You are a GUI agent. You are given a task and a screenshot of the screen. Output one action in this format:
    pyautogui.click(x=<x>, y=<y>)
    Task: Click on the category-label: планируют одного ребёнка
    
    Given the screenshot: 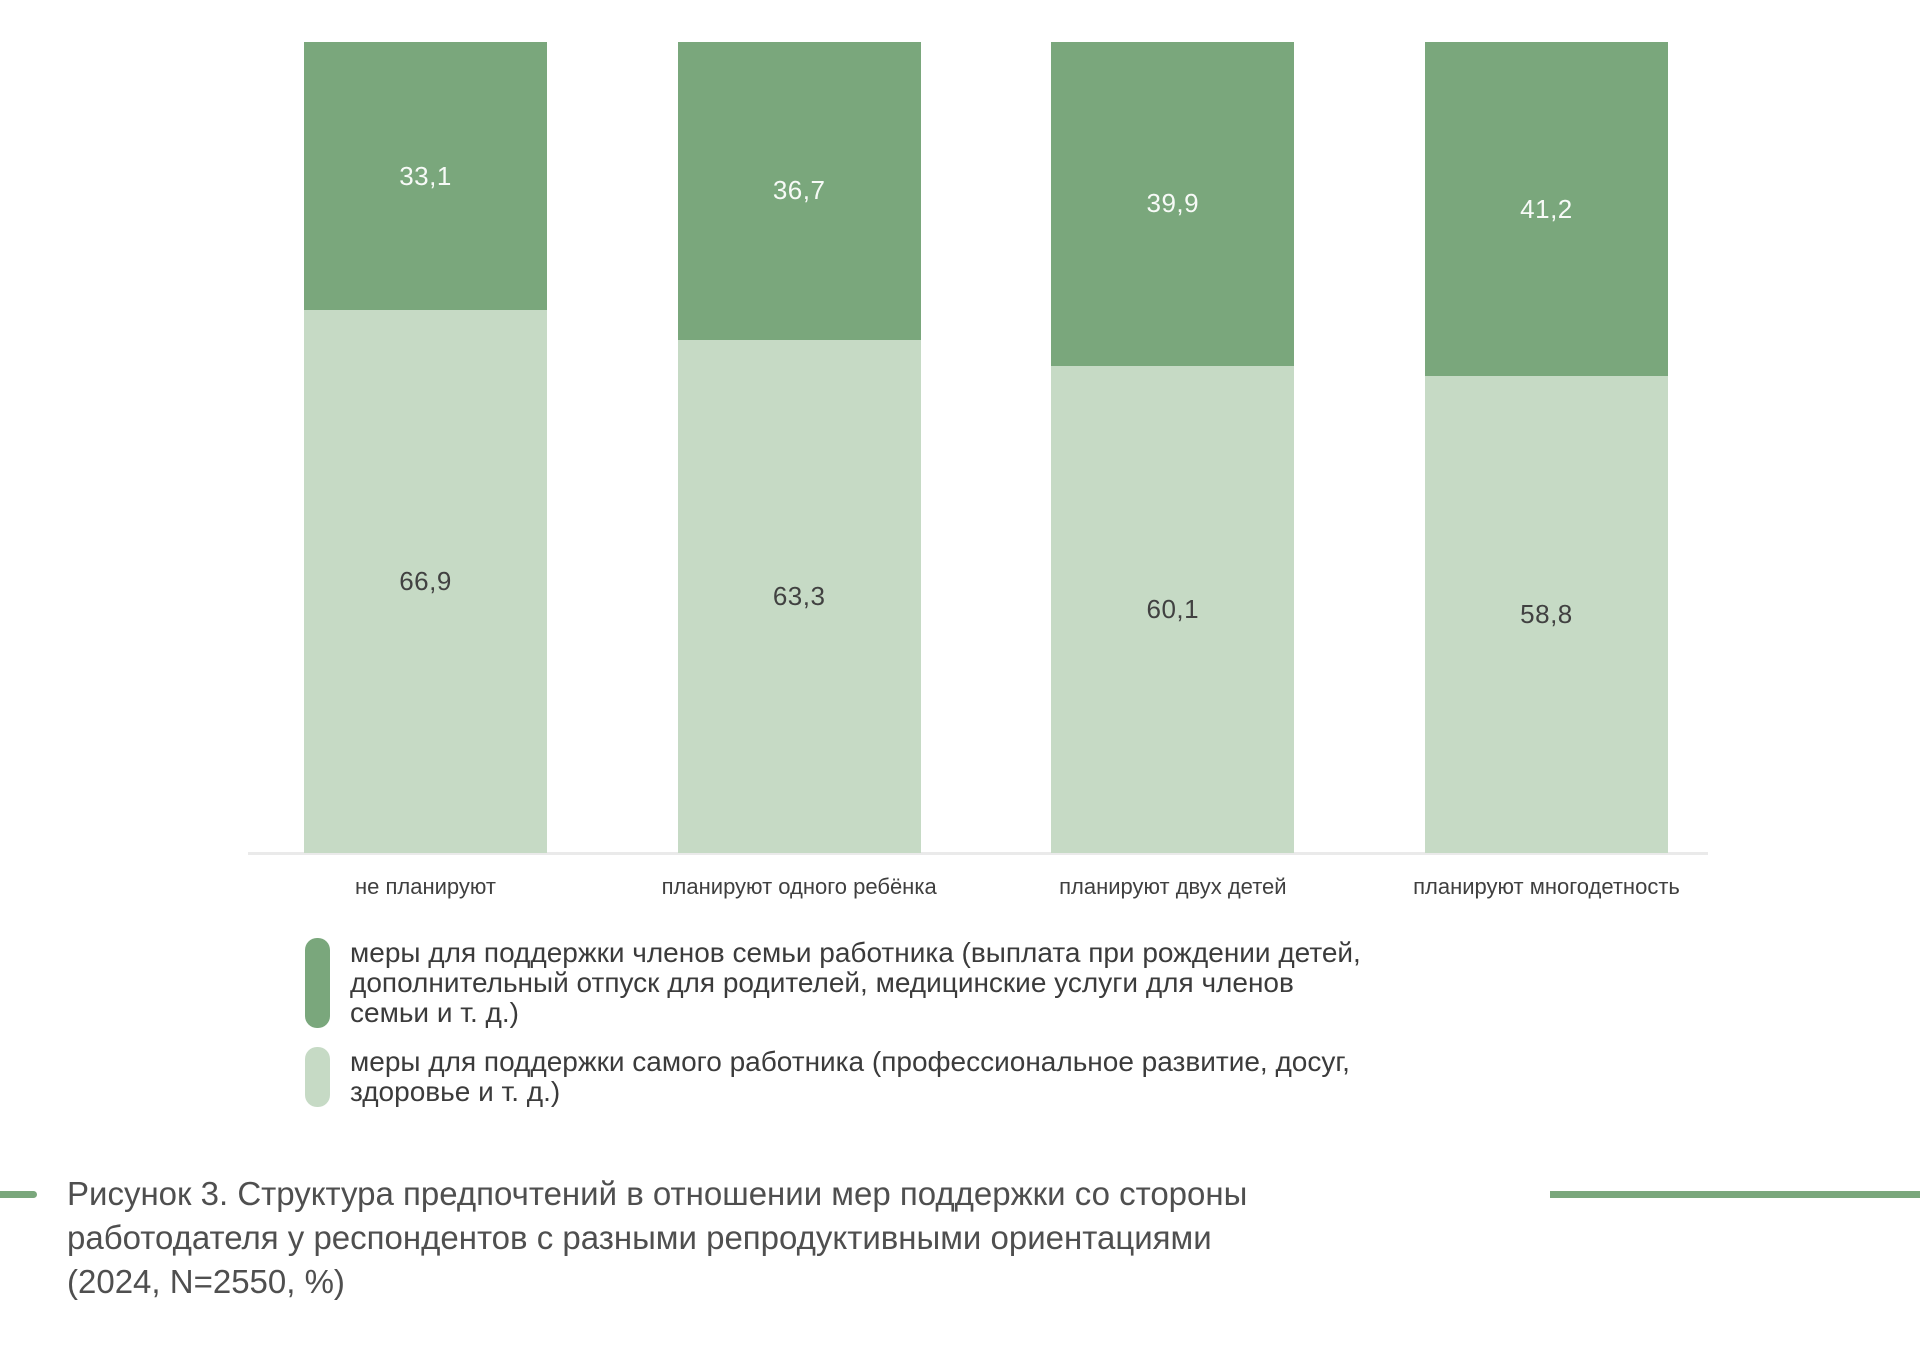 What is the action you would take?
    pyautogui.click(x=799, y=886)
    